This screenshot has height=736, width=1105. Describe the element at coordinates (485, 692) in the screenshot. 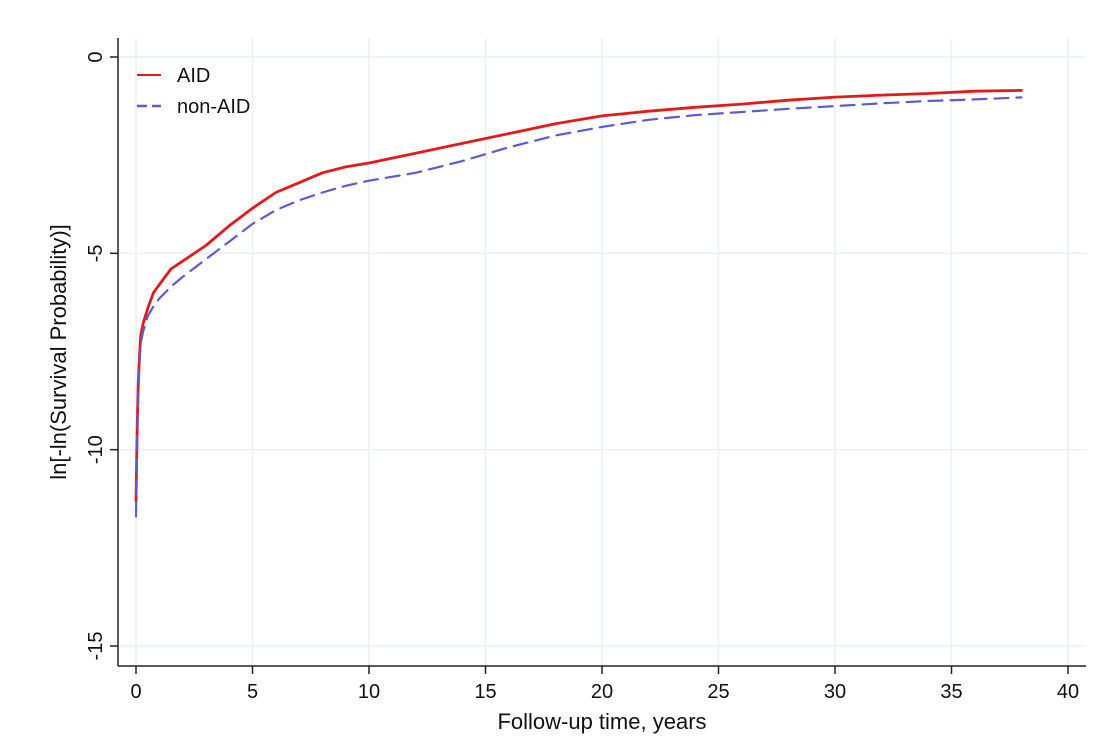

I see `x-tick-label: 15` at that location.